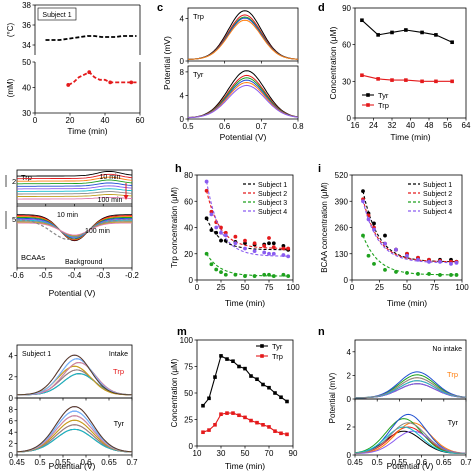  I want to click on annotation-text: Background, so click(83, 262).